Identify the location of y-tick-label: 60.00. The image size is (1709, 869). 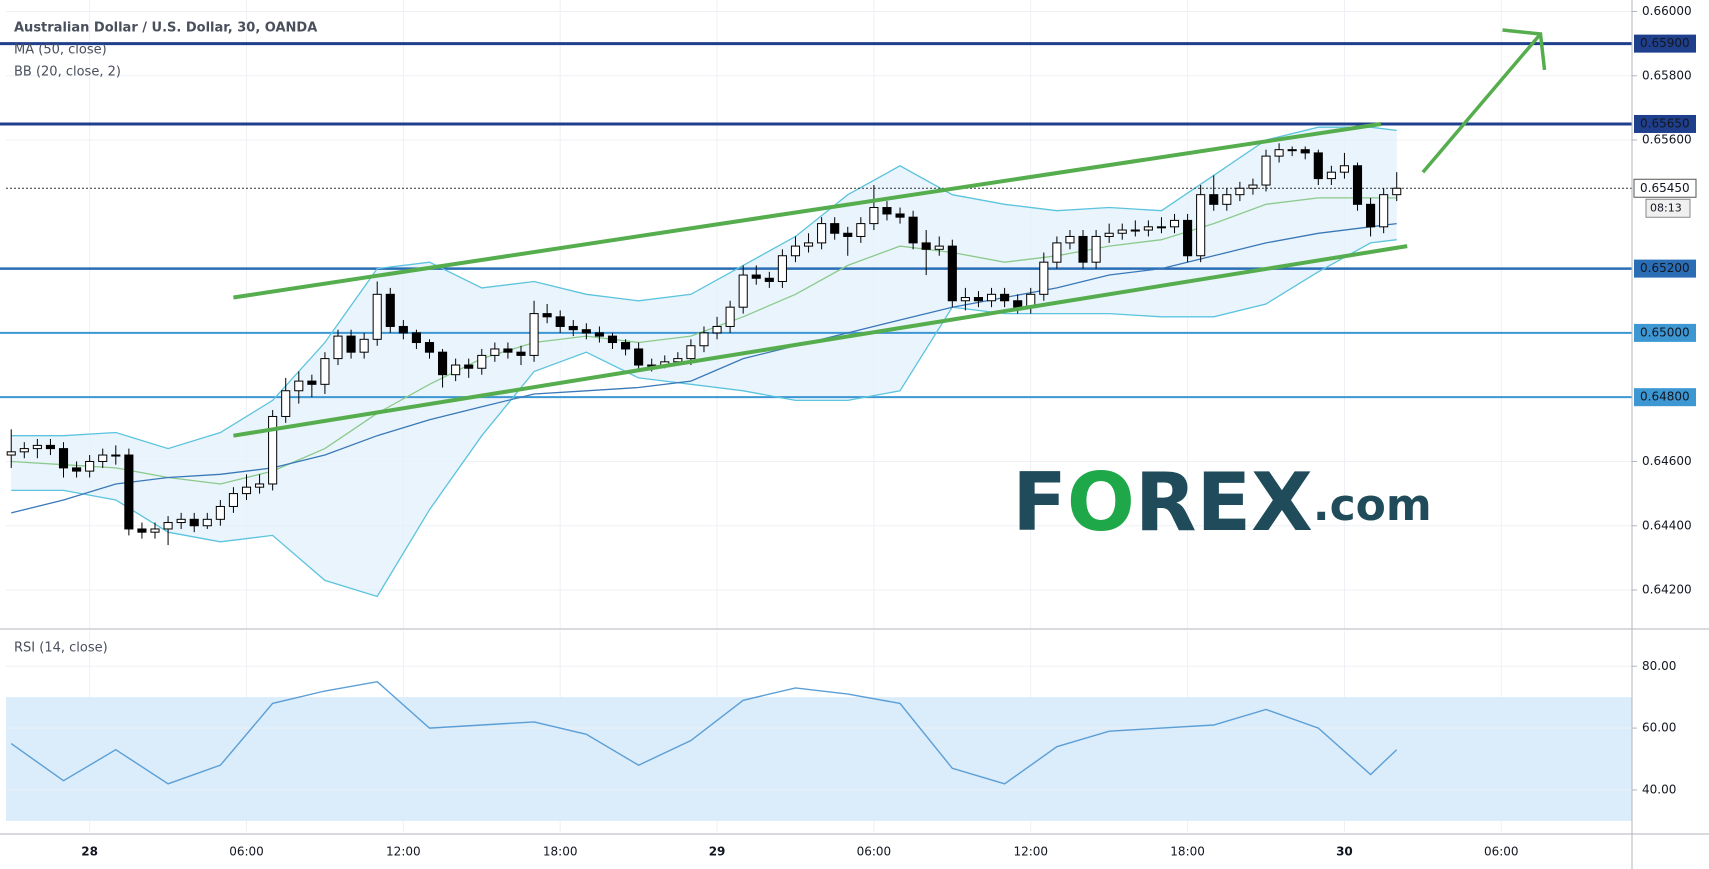
(1659, 728).